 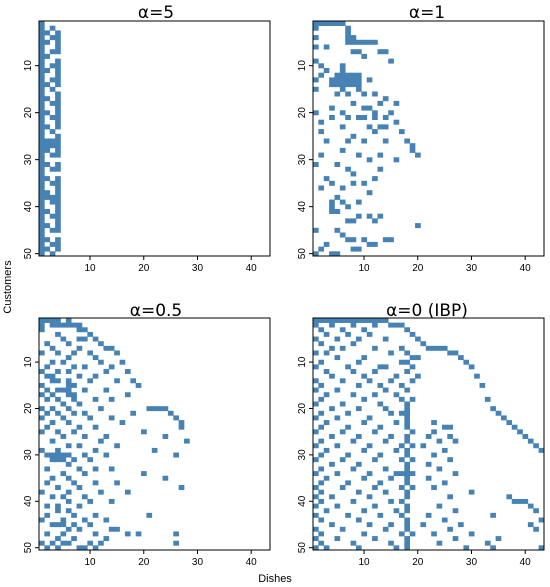 I want to click on x-tick-label: 20, so click(x=144, y=268).